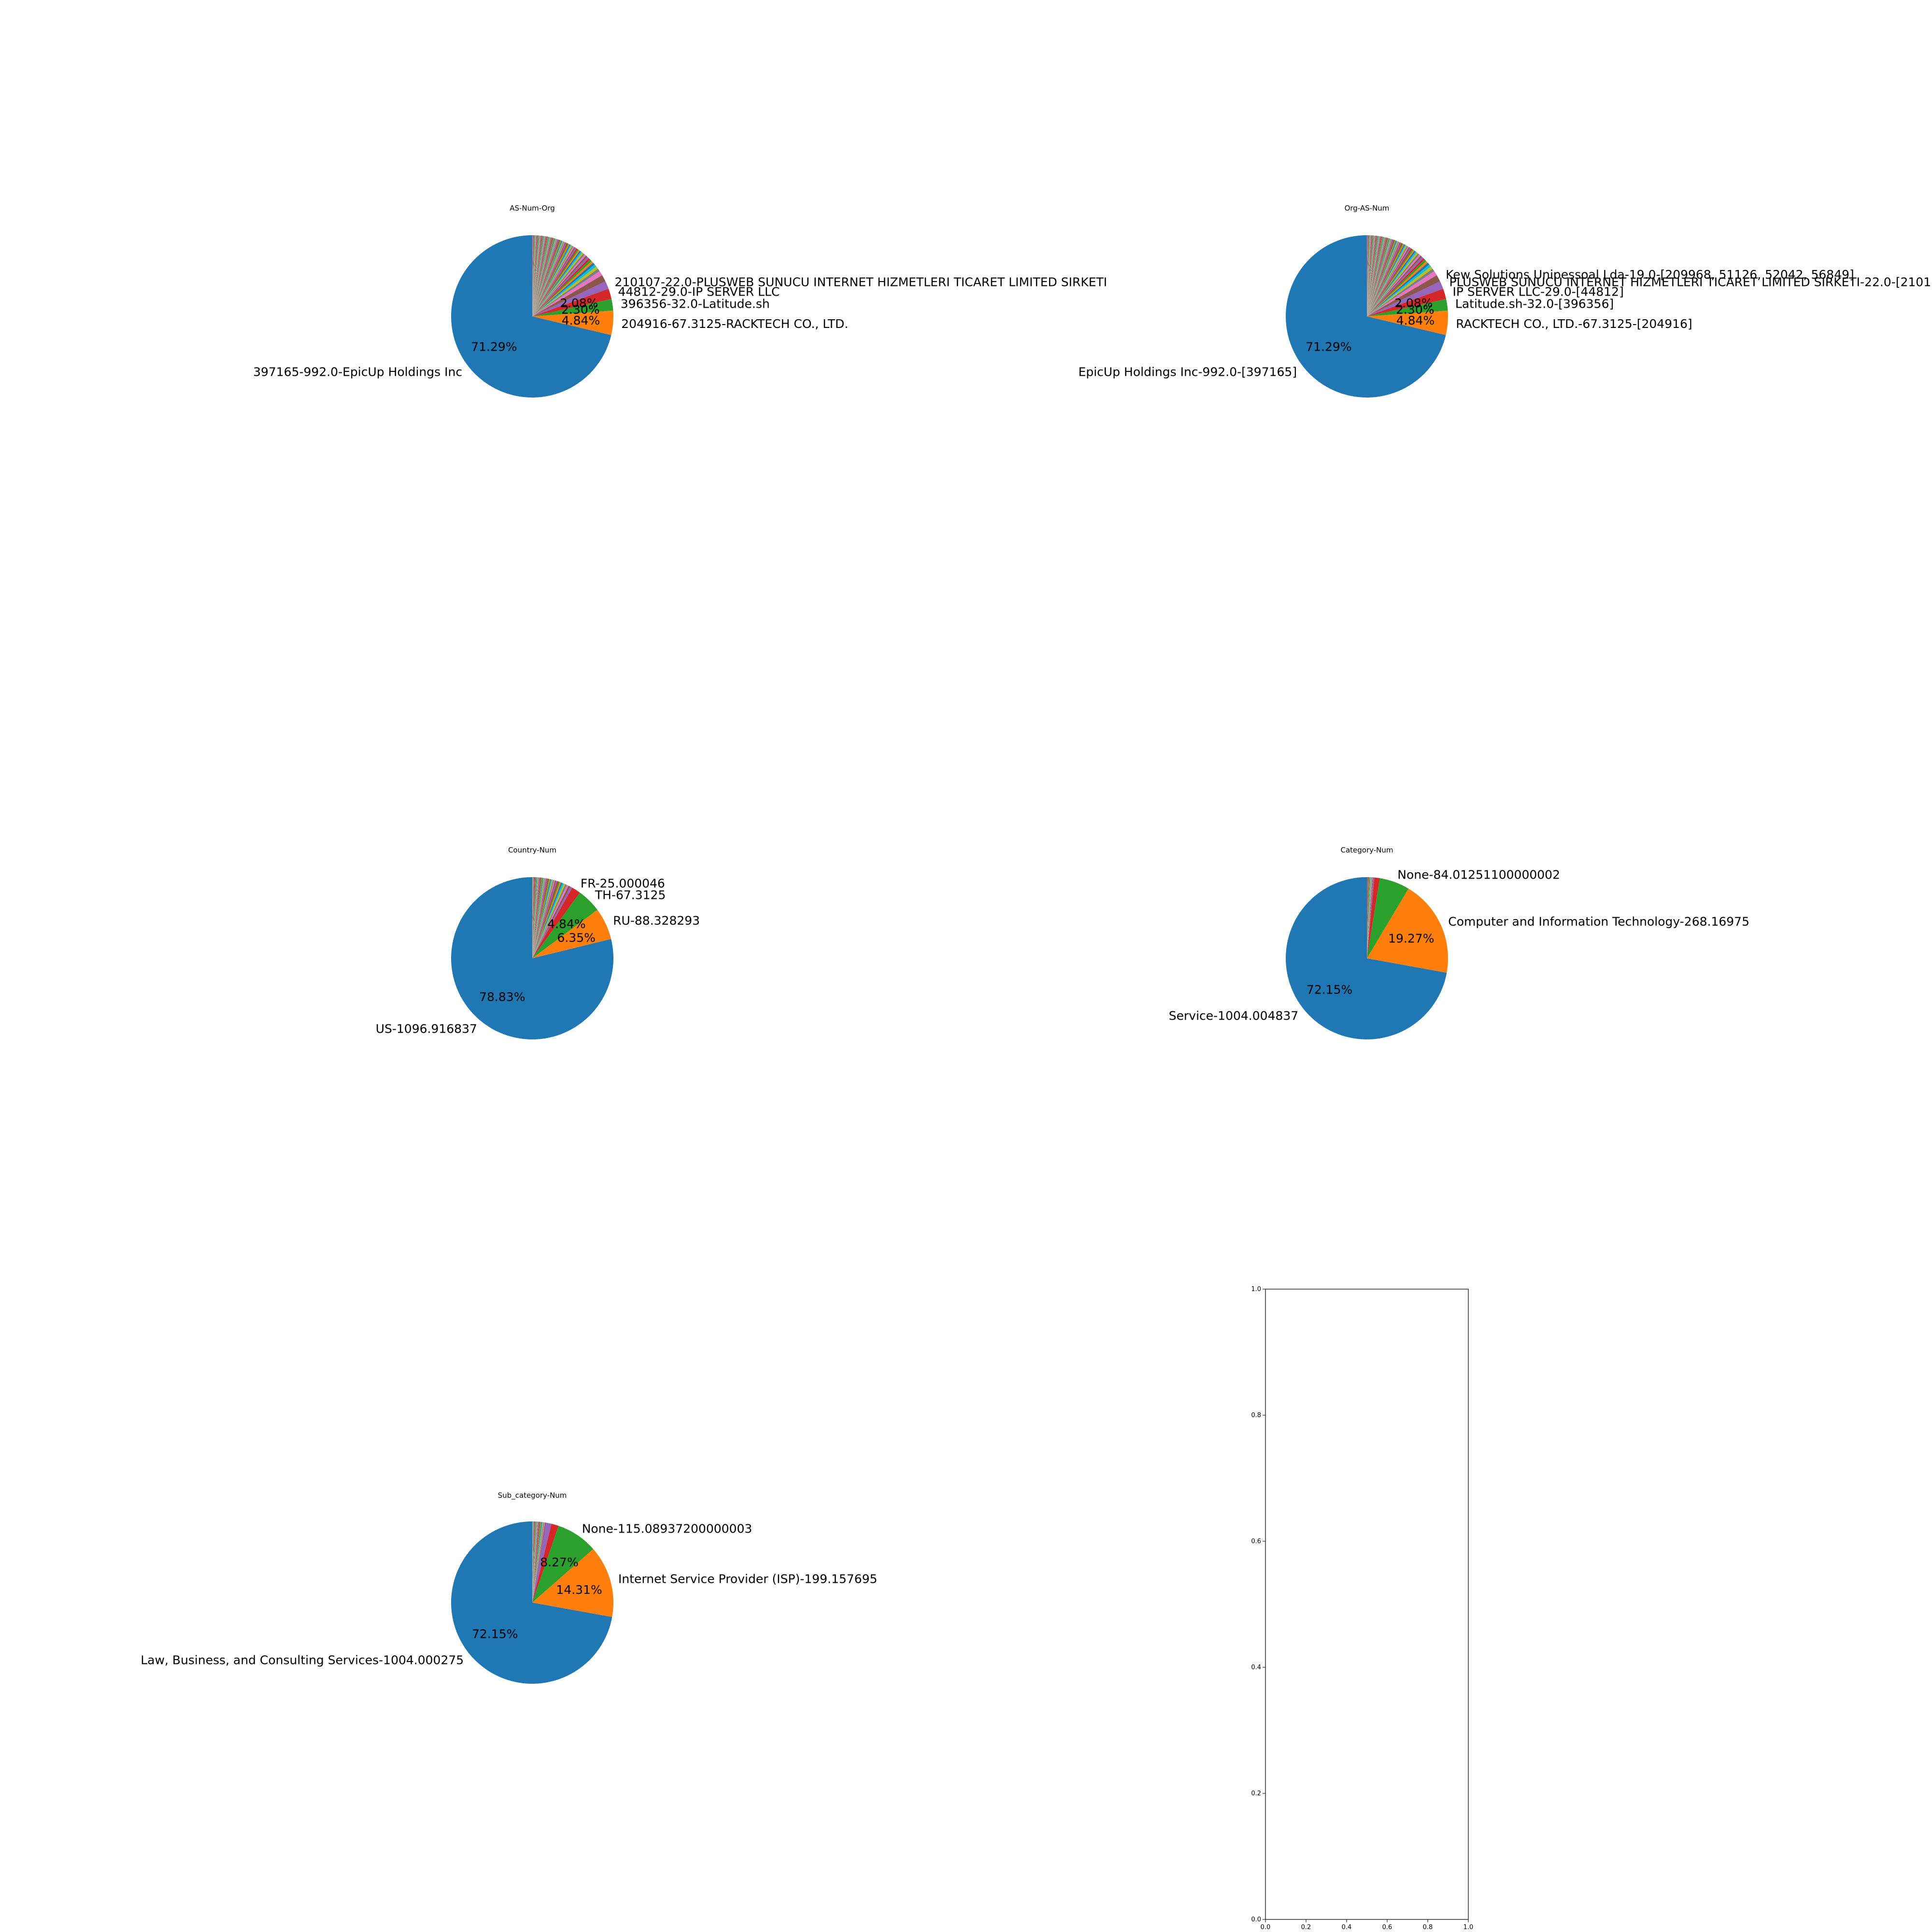 This screenshot has width=1932, height=1932. What do you see at coordinates (357, 372) in the screenshot?
I see `slice-label: 397165-992.0-EpicUp Holdings Inc` at bounding box center [357, 372].